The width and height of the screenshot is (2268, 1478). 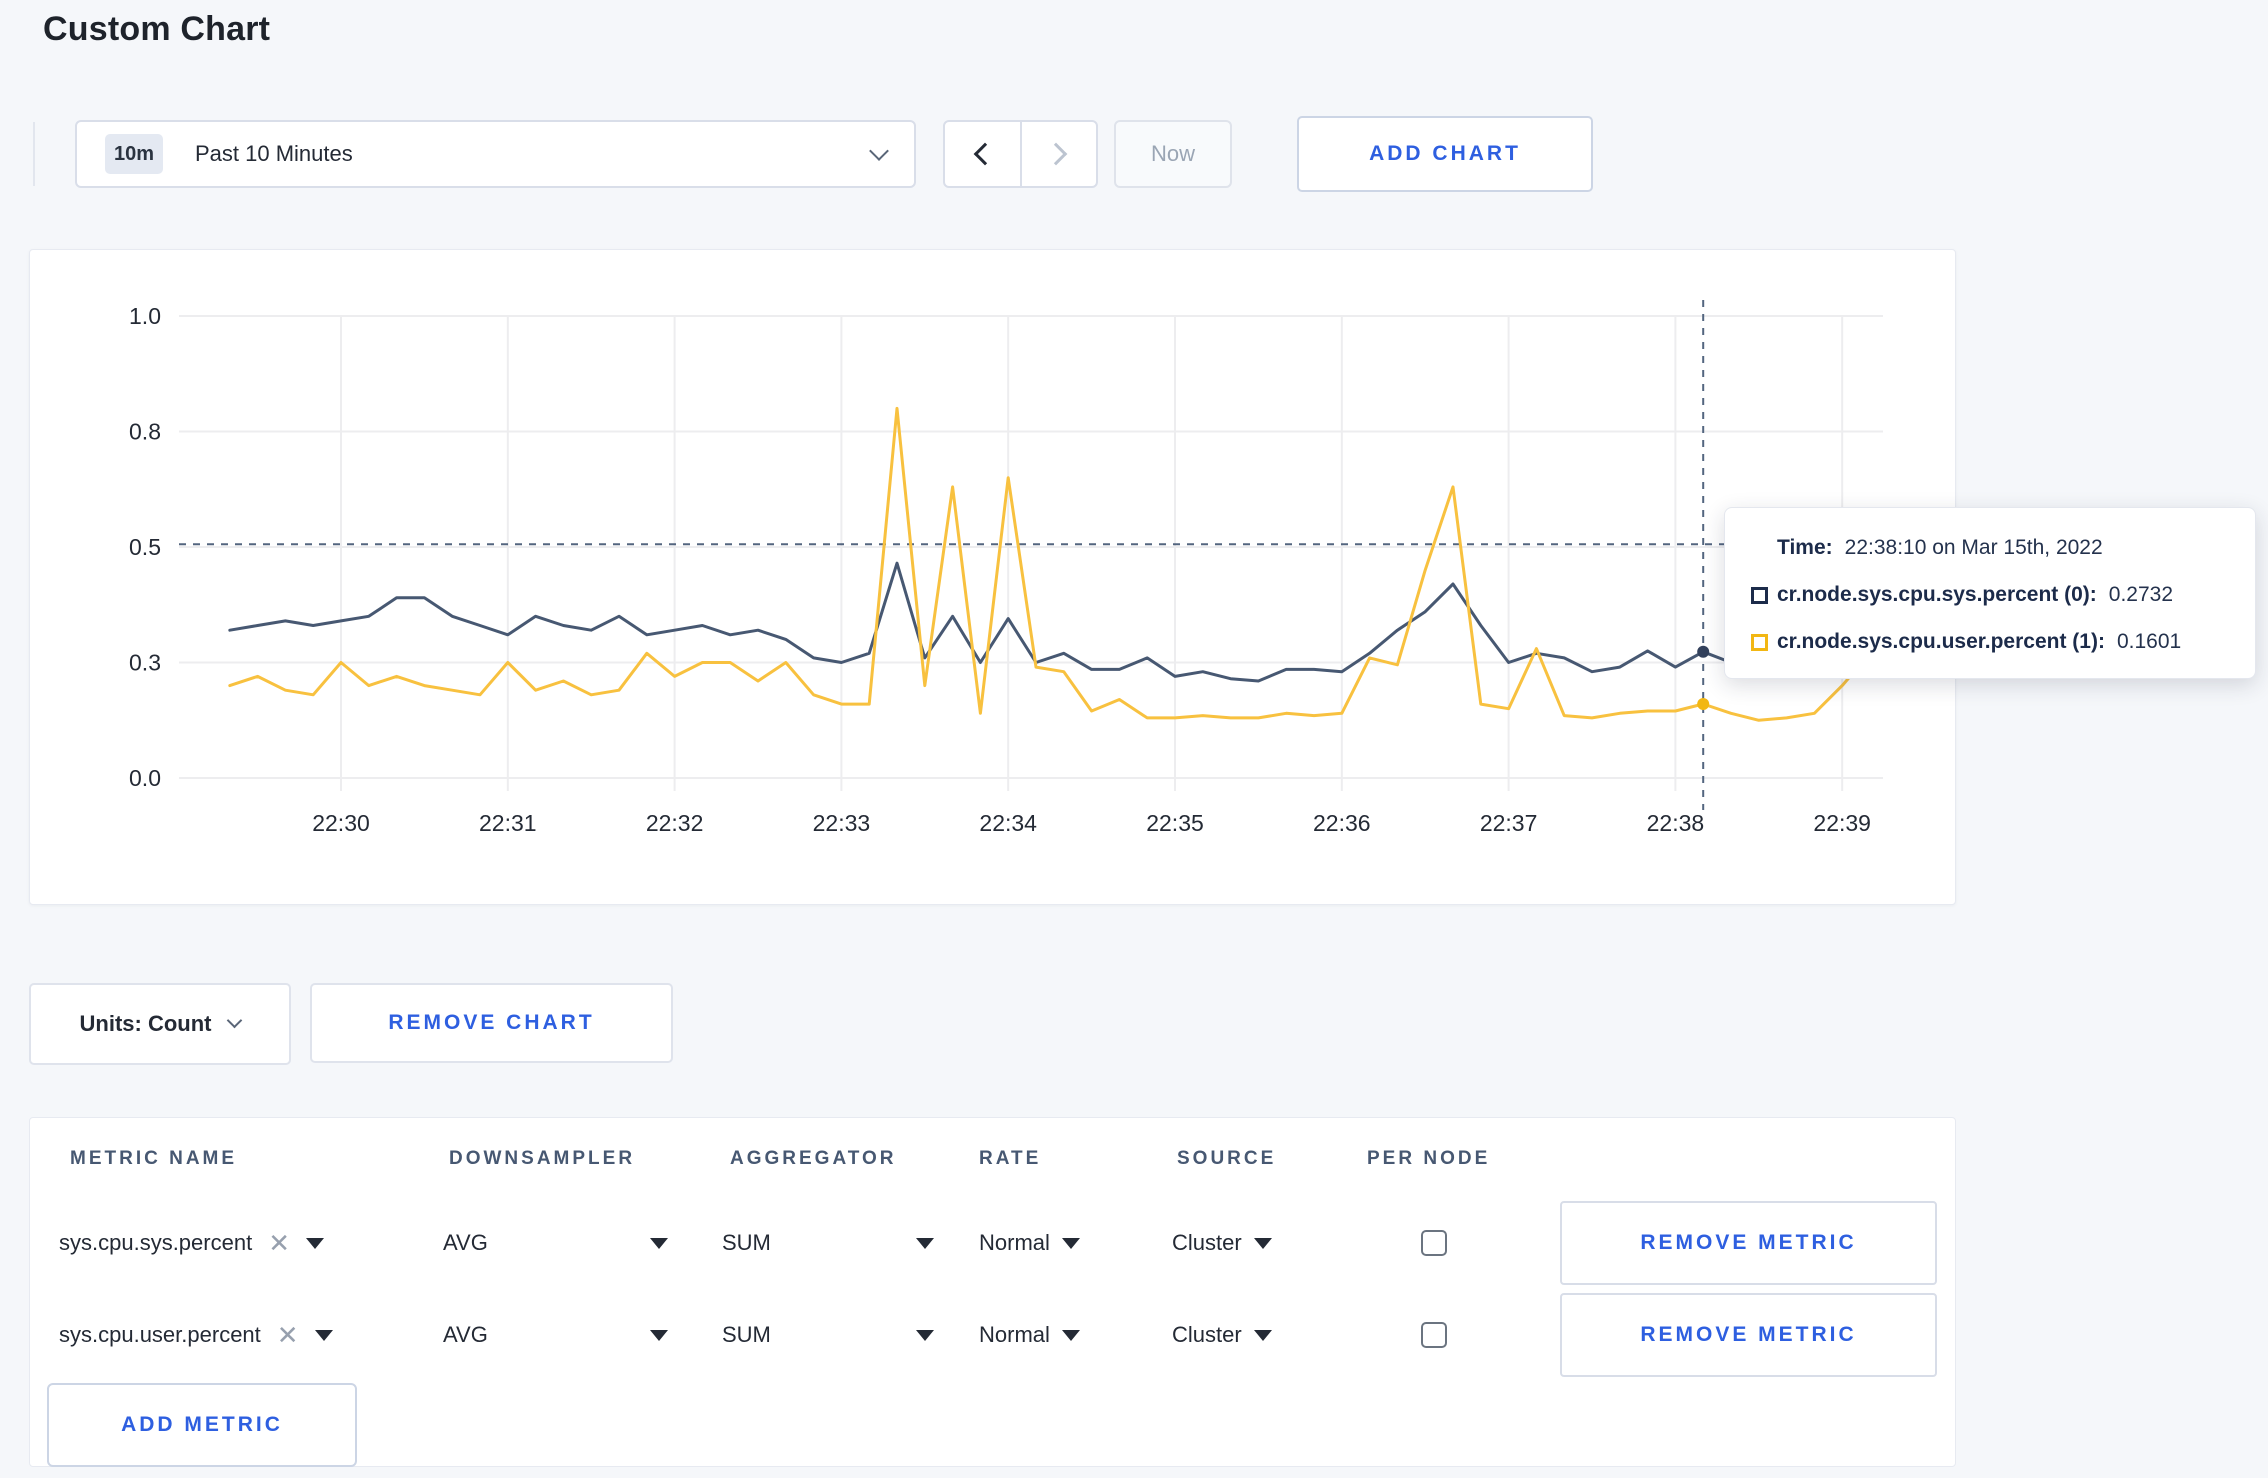 I want to click on time-nav-group, so click(x=1020, y=154).